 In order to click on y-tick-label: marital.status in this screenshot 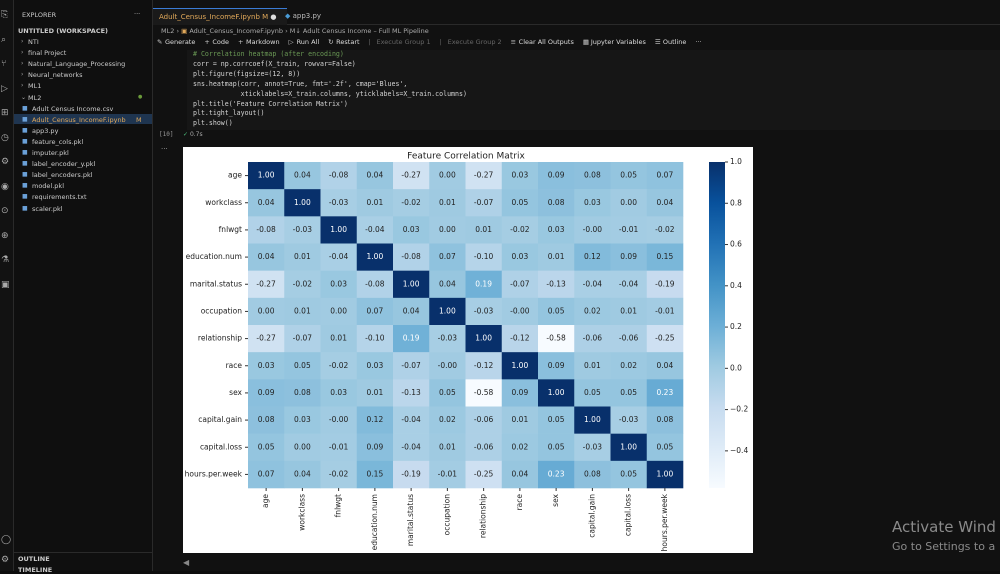, I will do `click(216, 283)`.